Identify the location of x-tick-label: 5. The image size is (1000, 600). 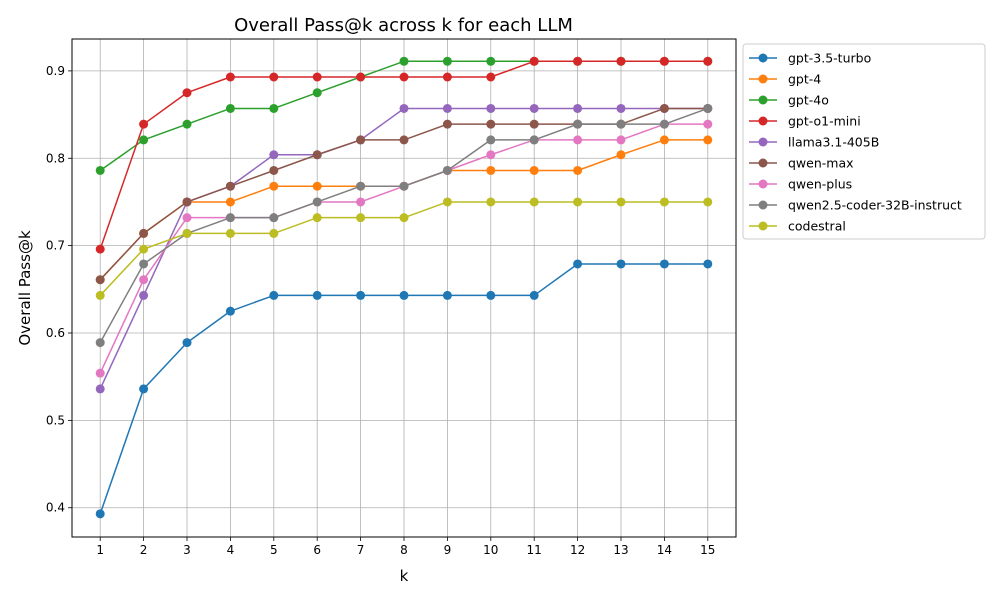
(274, 550).